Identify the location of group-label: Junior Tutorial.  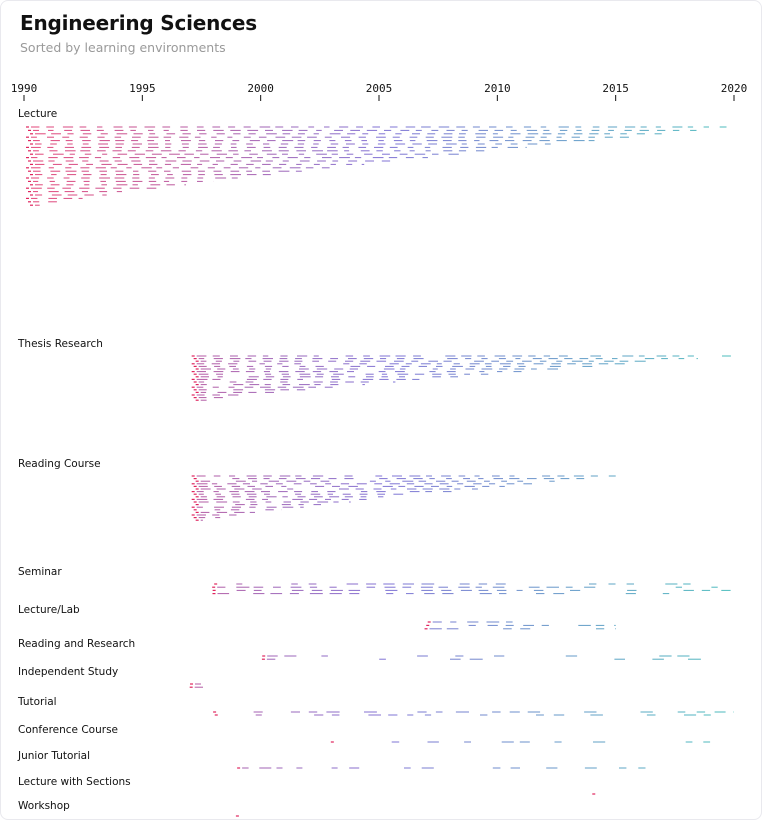
(53, 756).